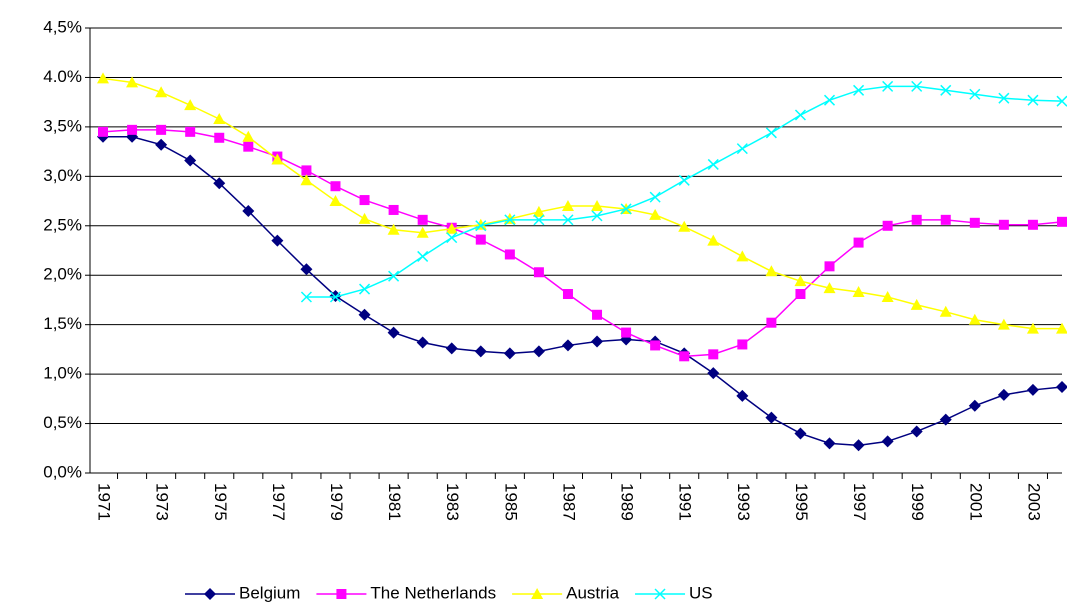 Image resolution: width=1067 pixels, height=608 pixels. I want to click on x-tick-label: 1989, so click(627, 502).